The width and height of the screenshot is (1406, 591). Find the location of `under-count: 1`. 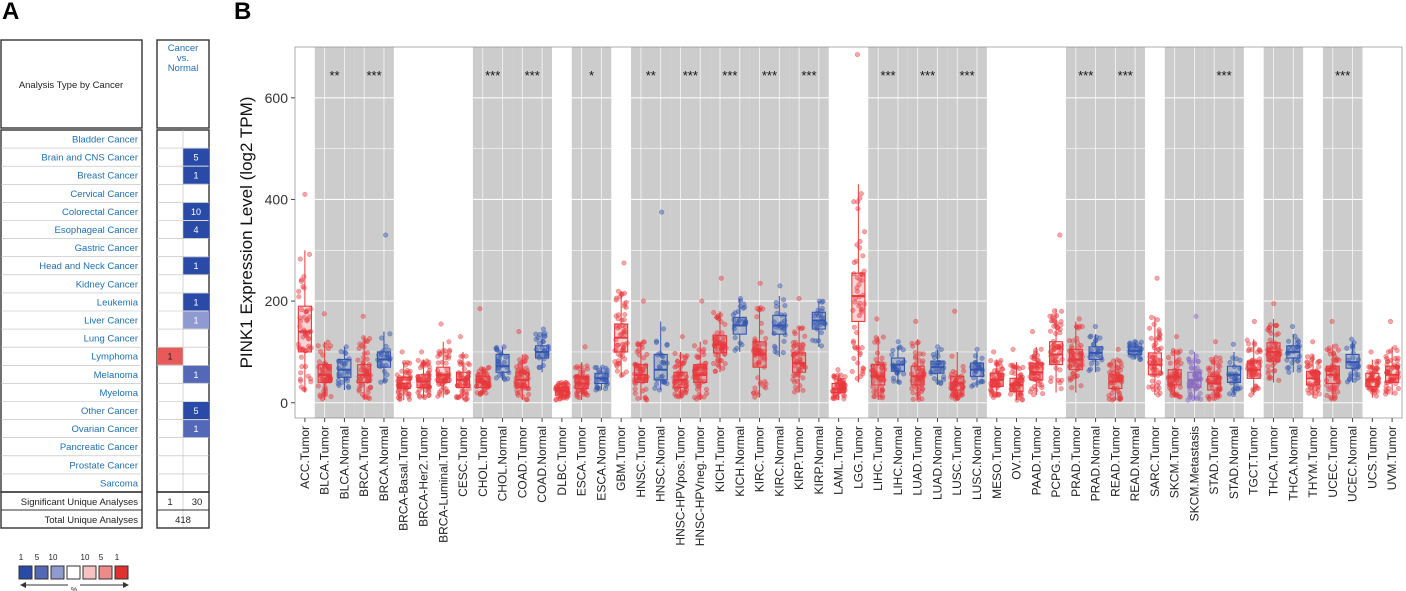

under-count: 1 is located at coordinates (195, 176).